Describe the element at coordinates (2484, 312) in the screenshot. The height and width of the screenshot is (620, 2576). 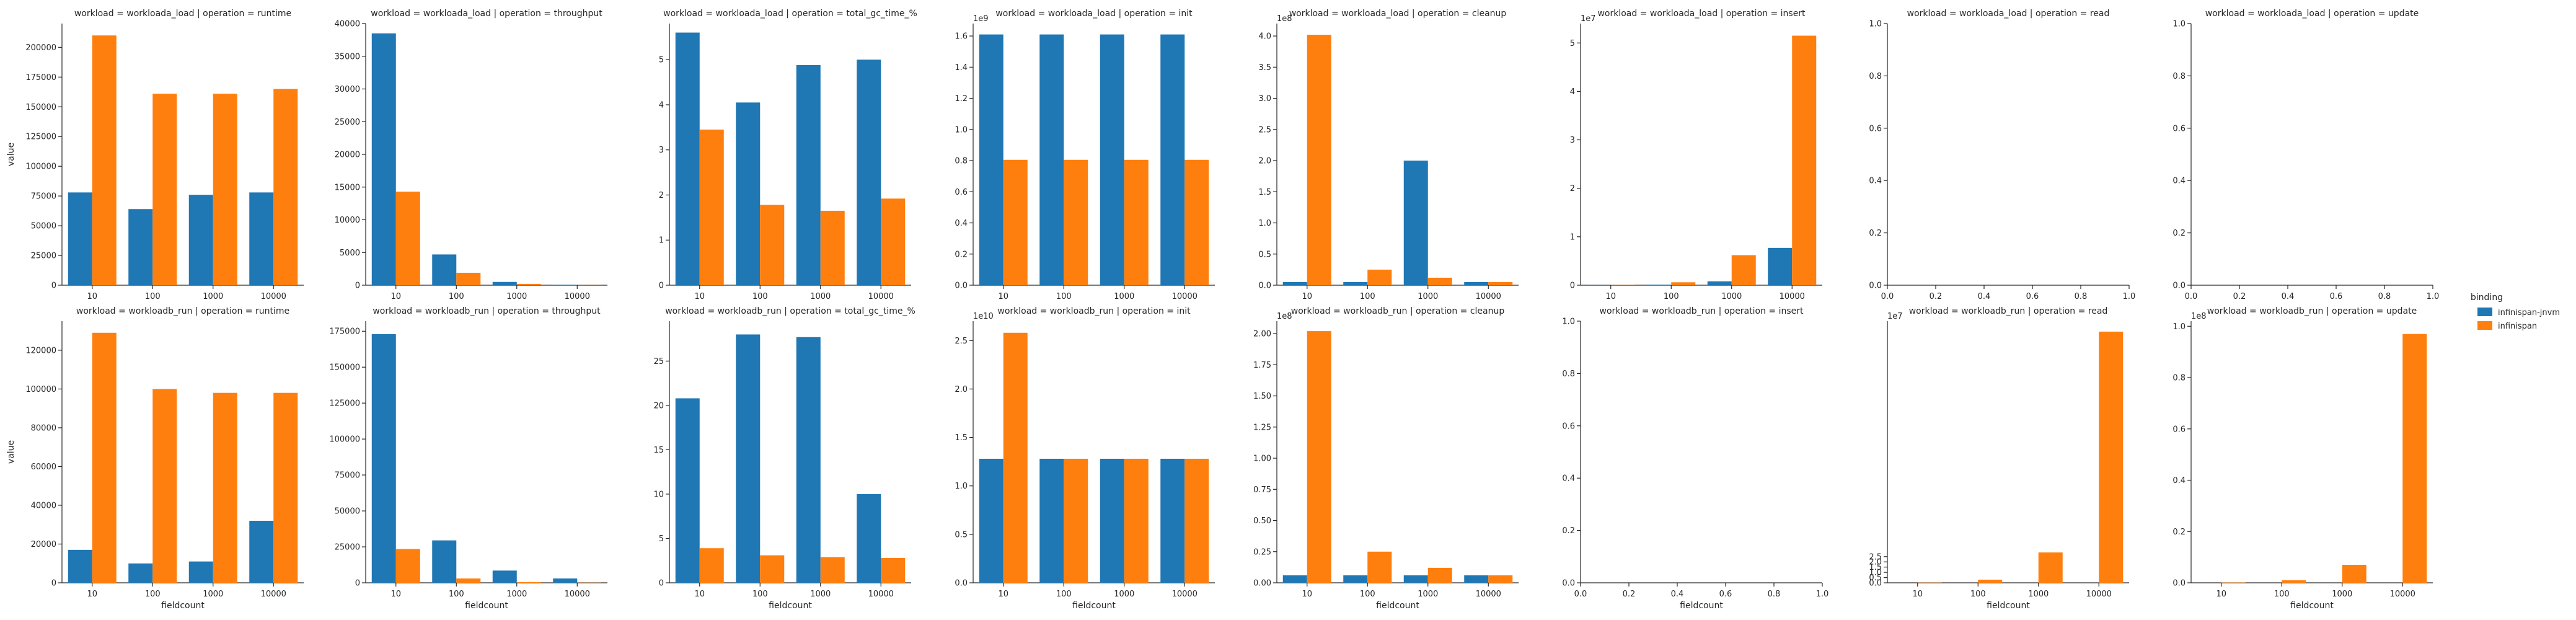
I see `legend-swatch` at that location.